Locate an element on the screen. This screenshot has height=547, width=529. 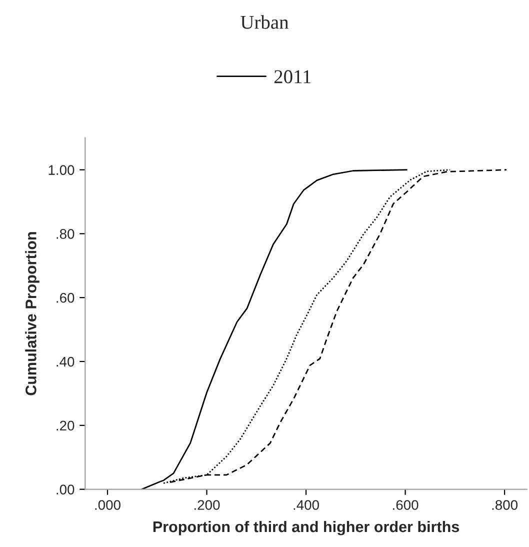
x-tick-label: .400 is located at coordinates (306, 505).